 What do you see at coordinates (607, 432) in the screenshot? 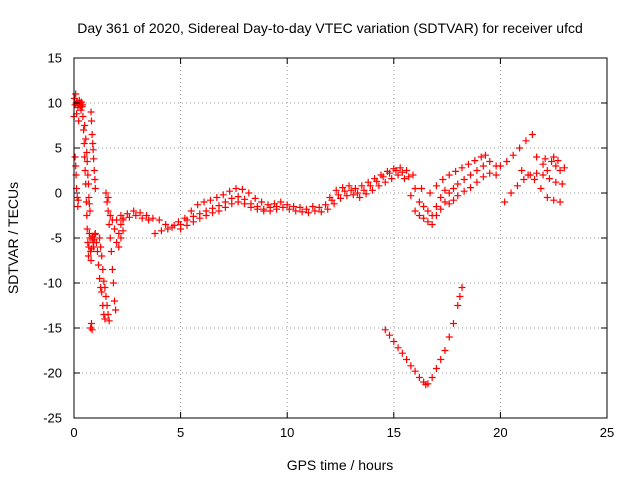
I see `x-tick-label: 25` at bounding box center [607, 432].